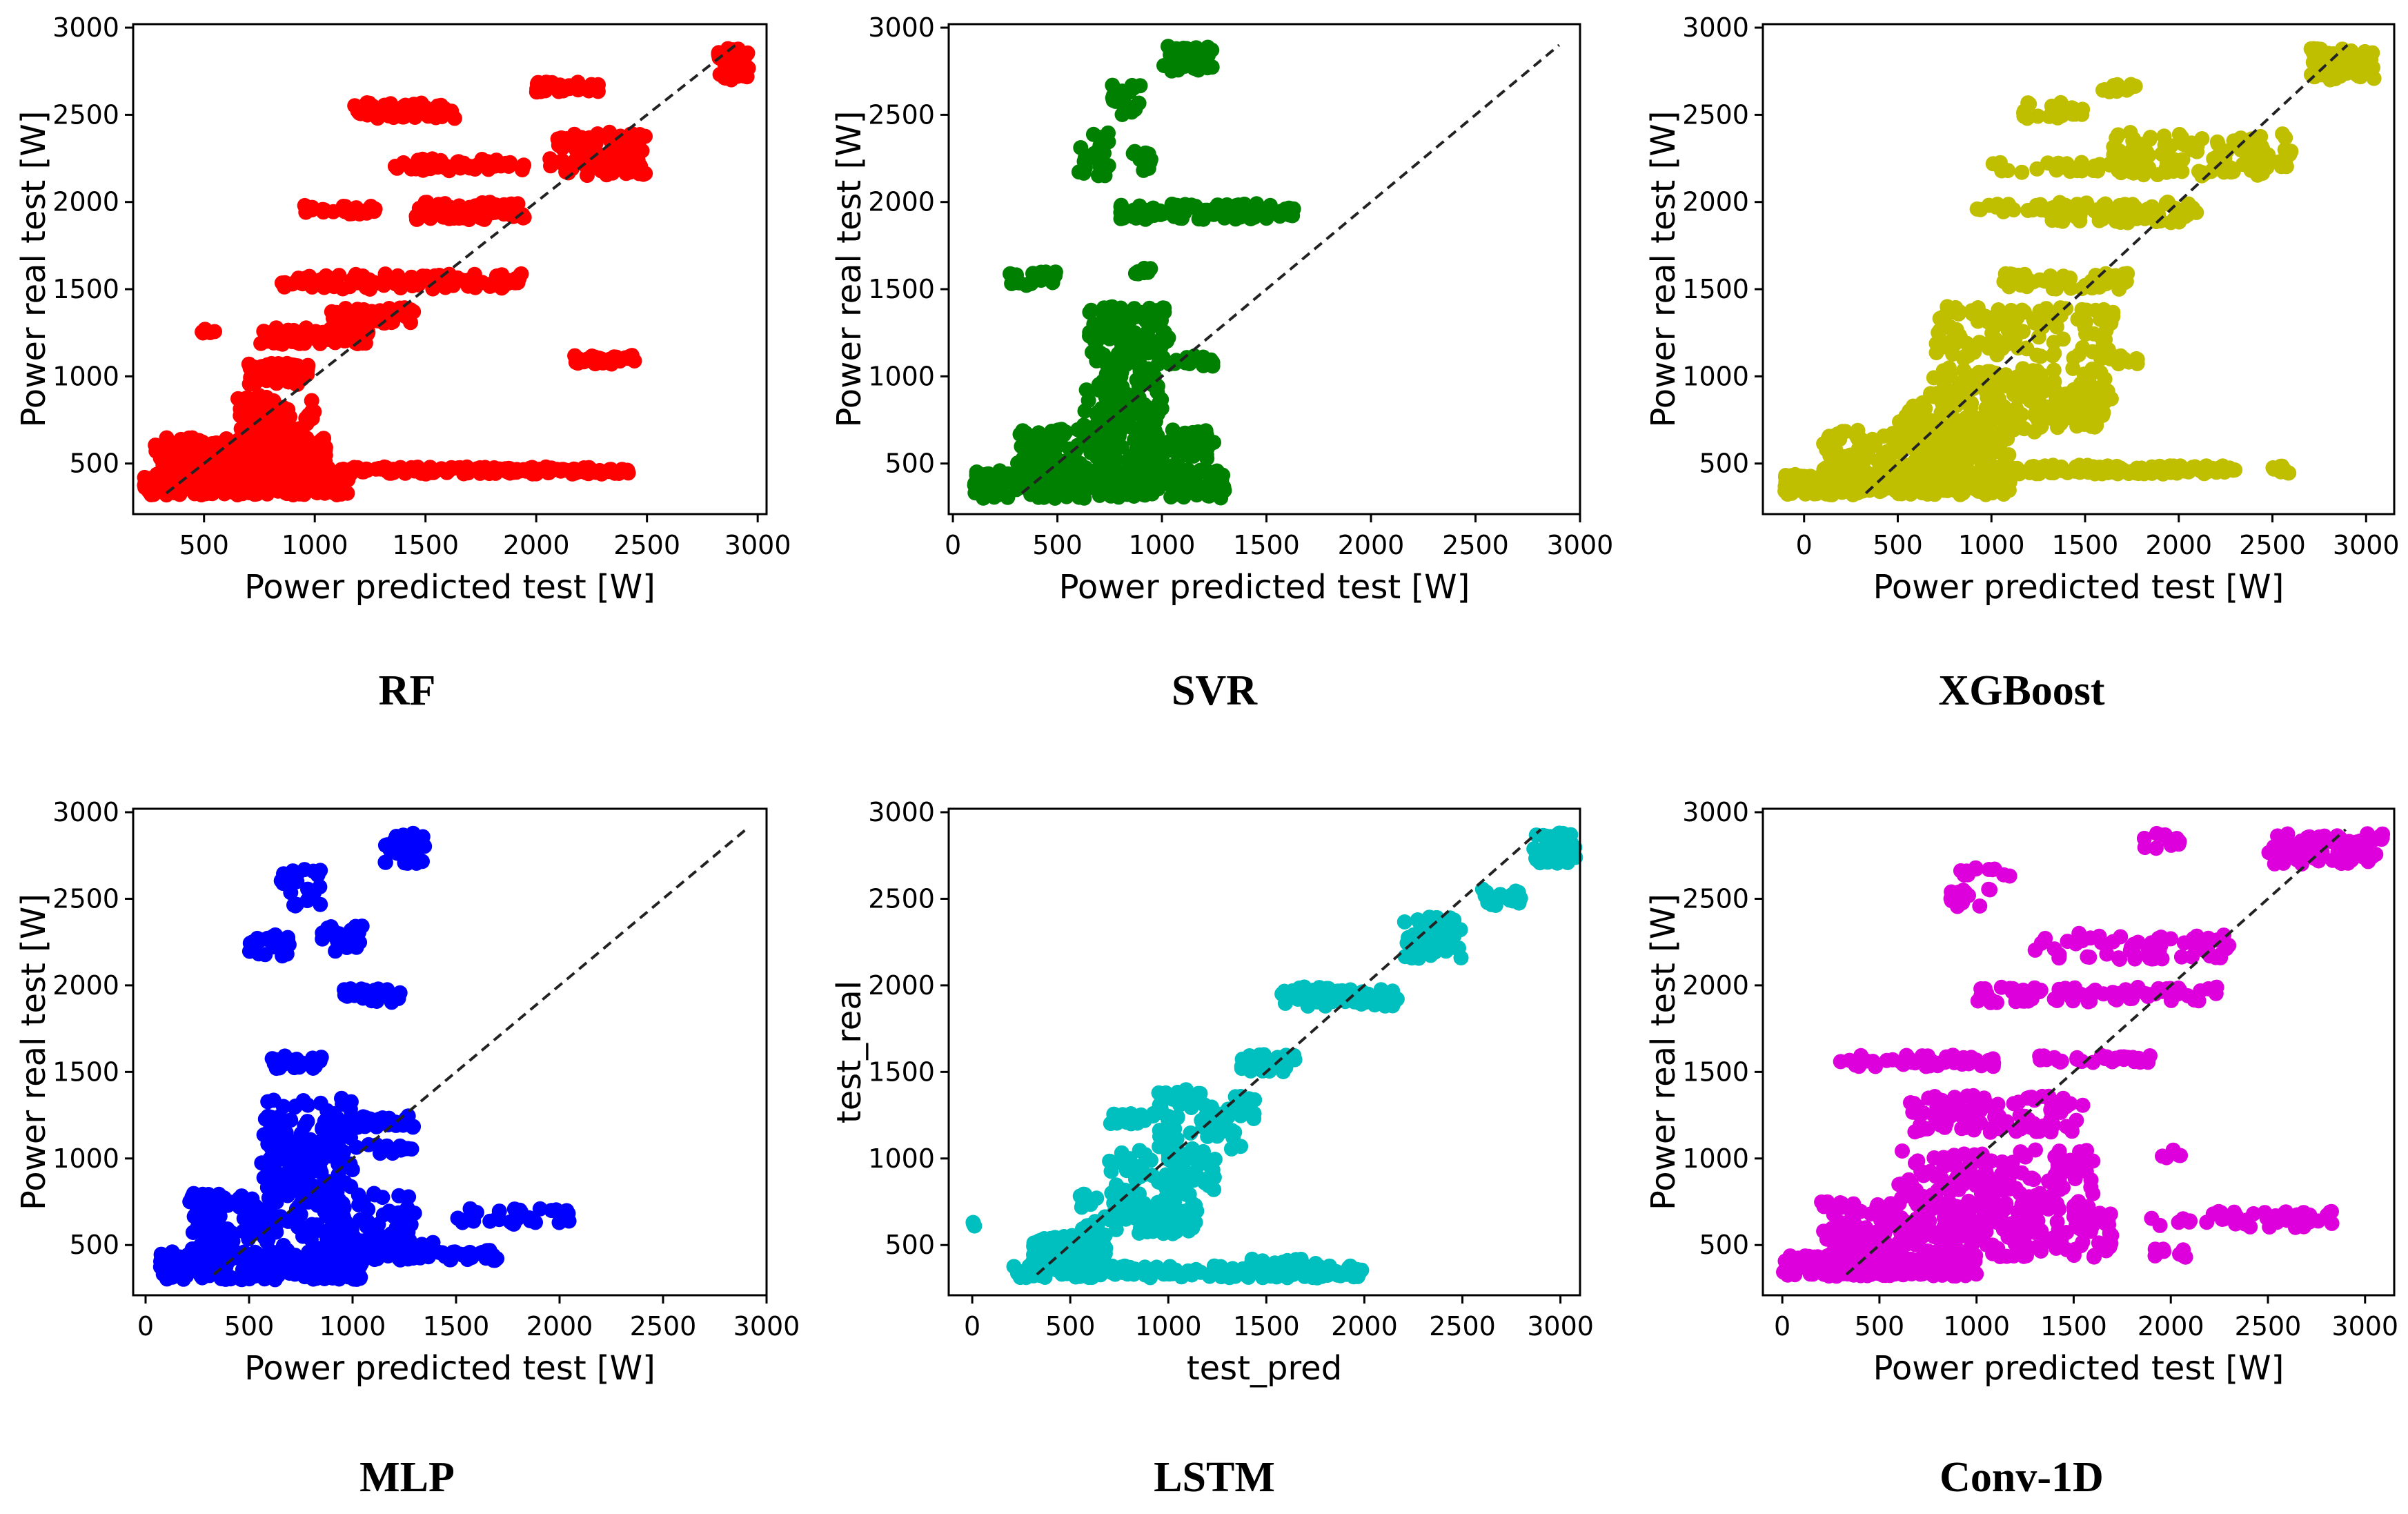  I want to click on y-tick-label: 1000, so click(901, 376).